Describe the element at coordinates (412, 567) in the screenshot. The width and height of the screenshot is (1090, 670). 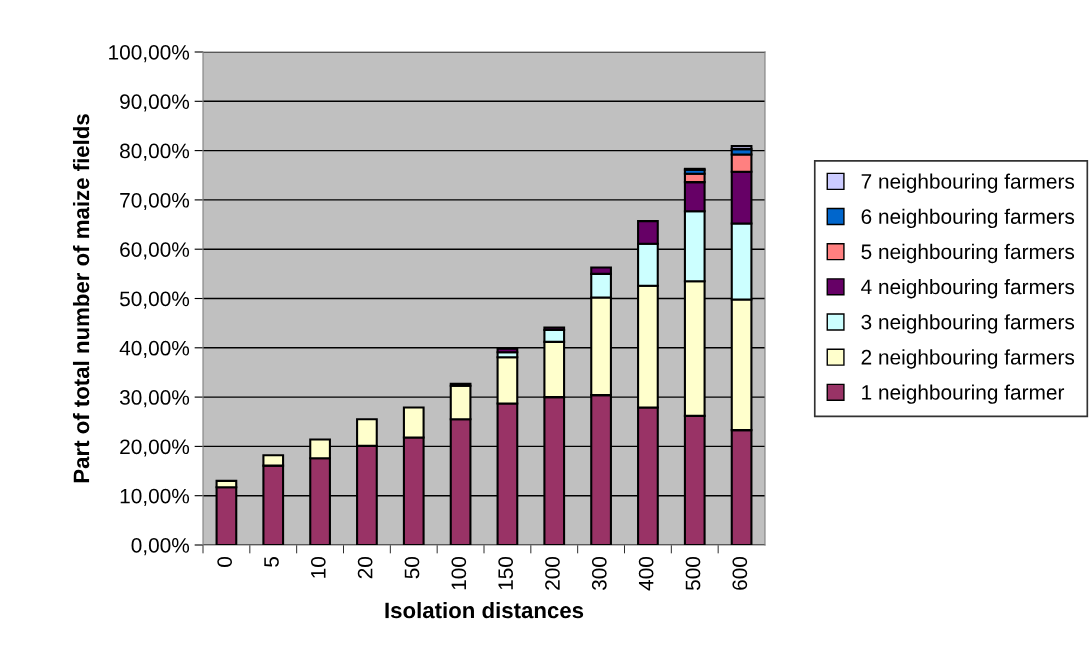
I see `x-tick-label: 50` at that location.